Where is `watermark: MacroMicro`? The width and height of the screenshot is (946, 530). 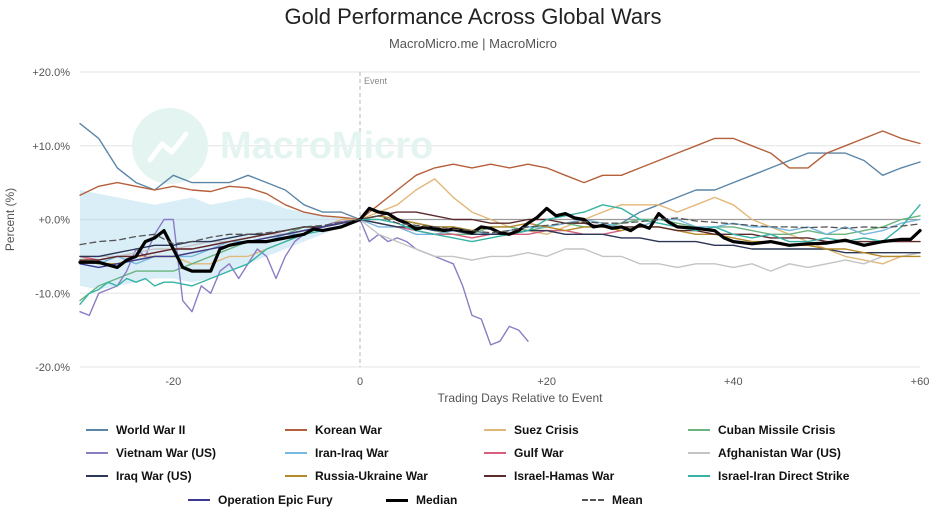
watermark: MacroMicro is located at coordinates (282, 146).